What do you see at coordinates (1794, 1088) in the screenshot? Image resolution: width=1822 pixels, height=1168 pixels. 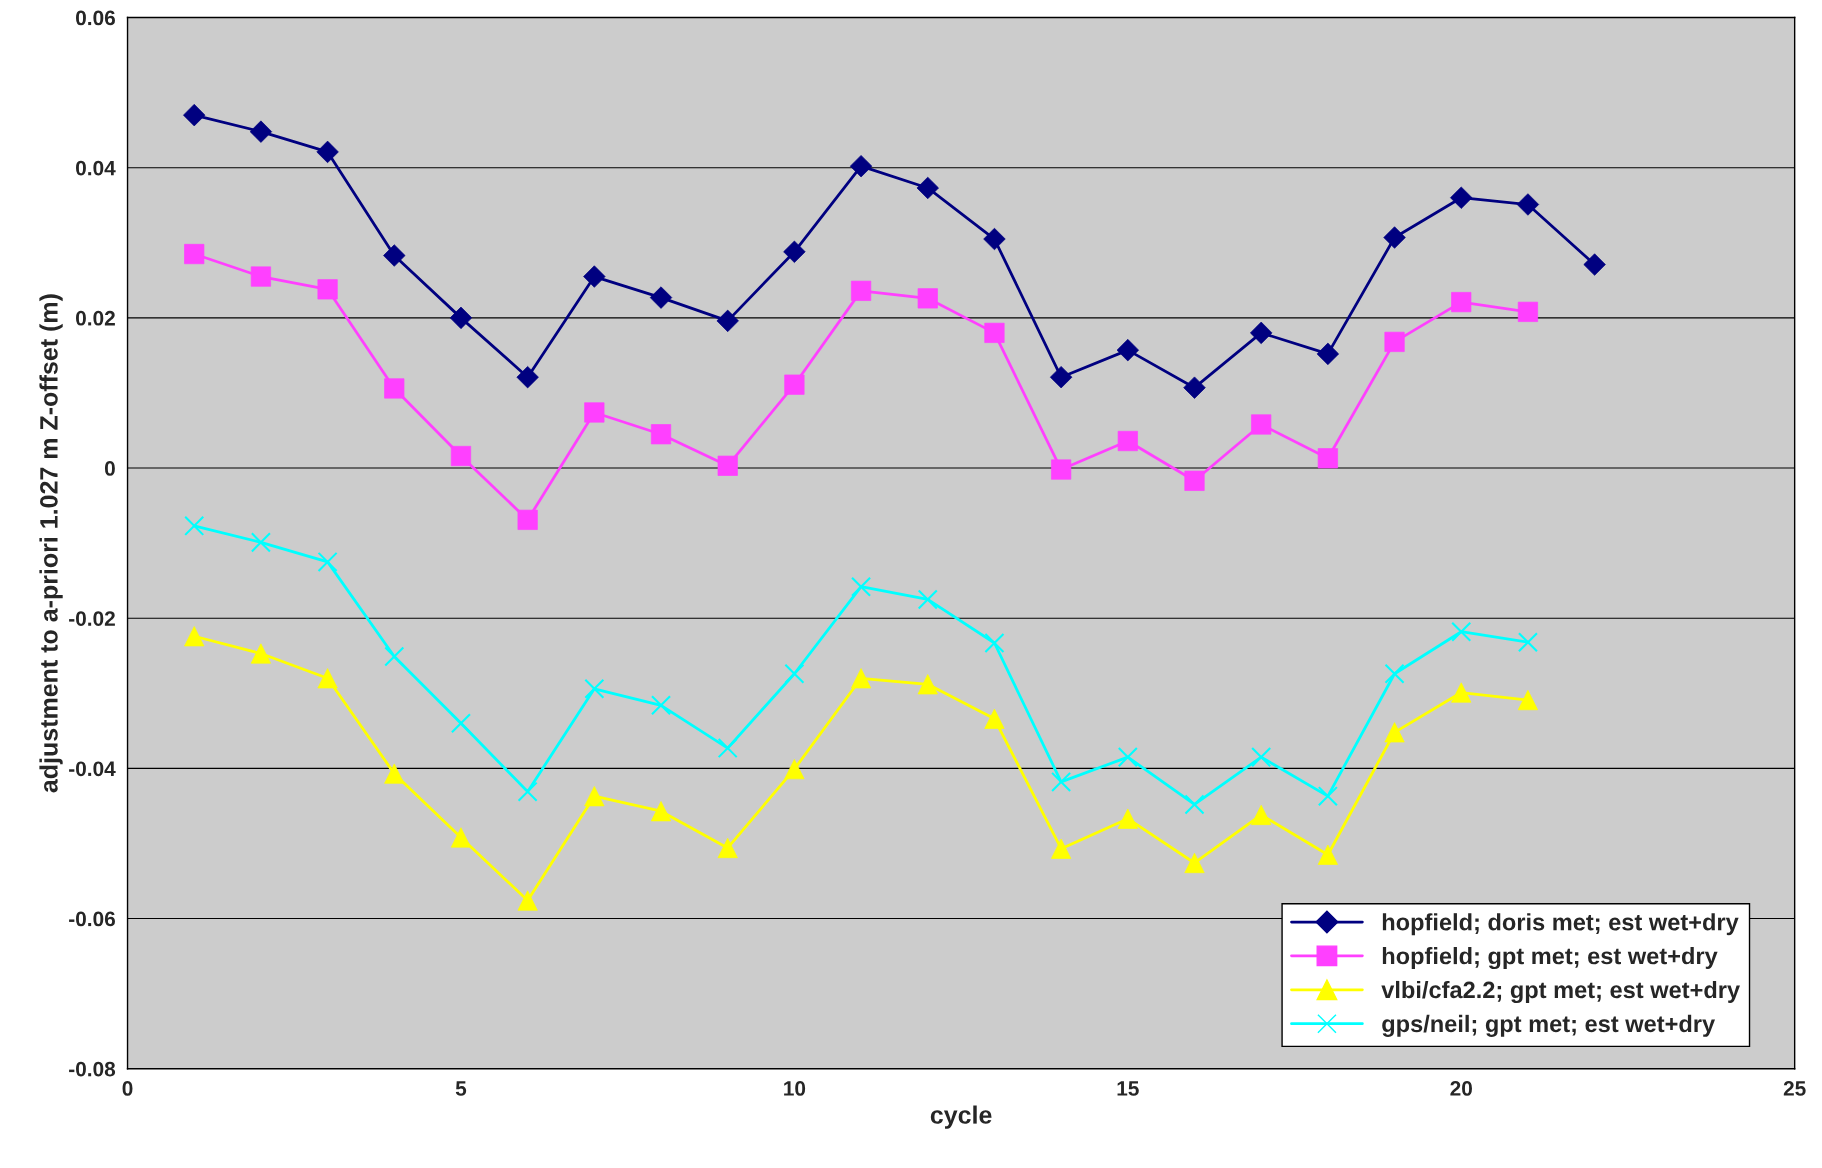 I see `x-tick-label: 25` at bounding box center [1794, 1088].